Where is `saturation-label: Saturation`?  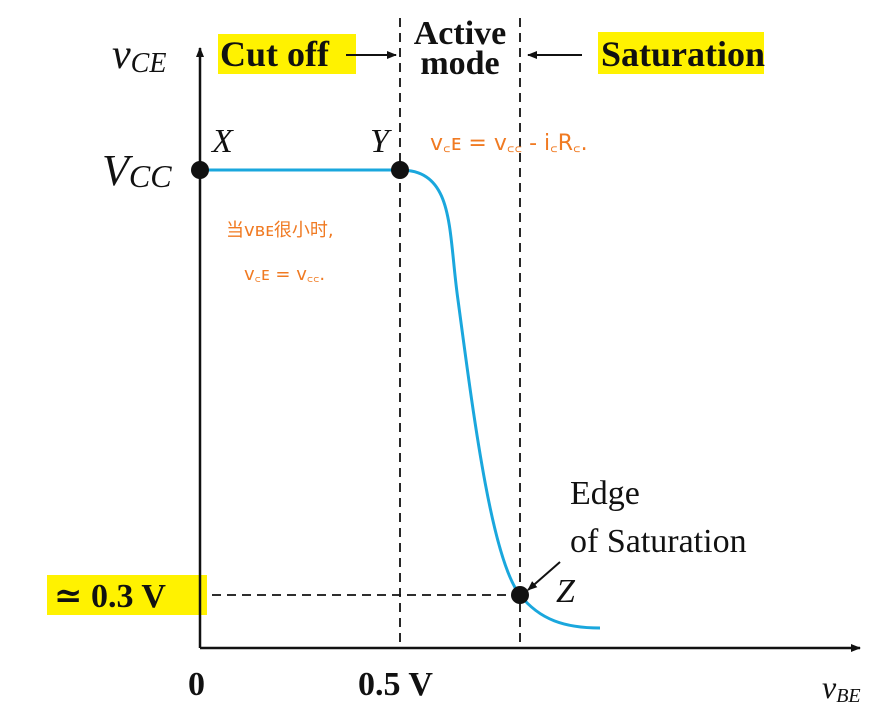 saturation-label: Saturation is located at coordinates (683, 54).